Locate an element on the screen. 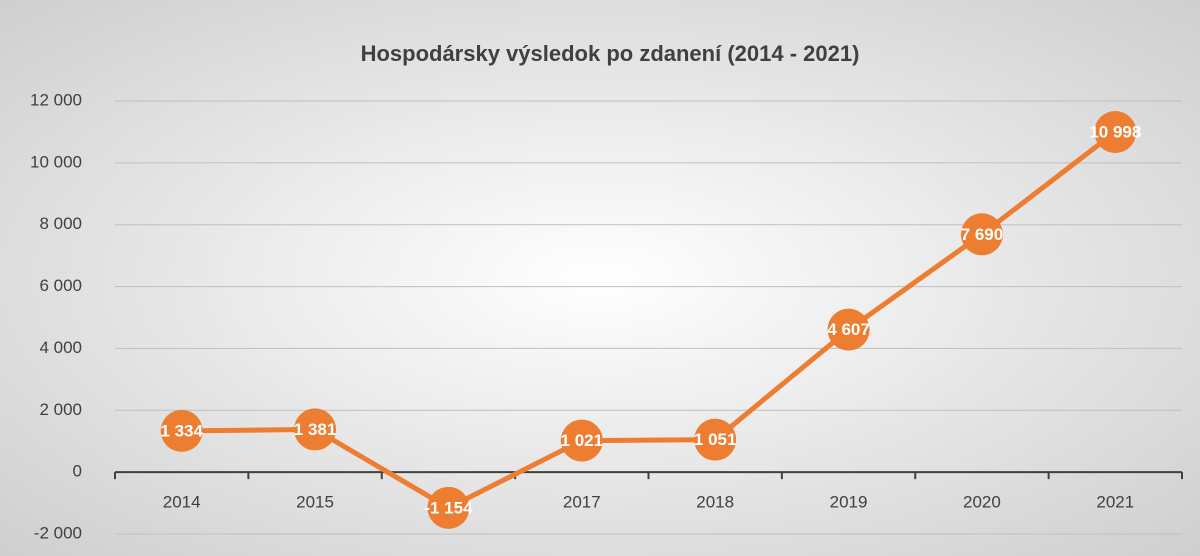 The height and width of the screenshot is (556, 1200). data-label: -1 154 is located at coordinates (448, 507).